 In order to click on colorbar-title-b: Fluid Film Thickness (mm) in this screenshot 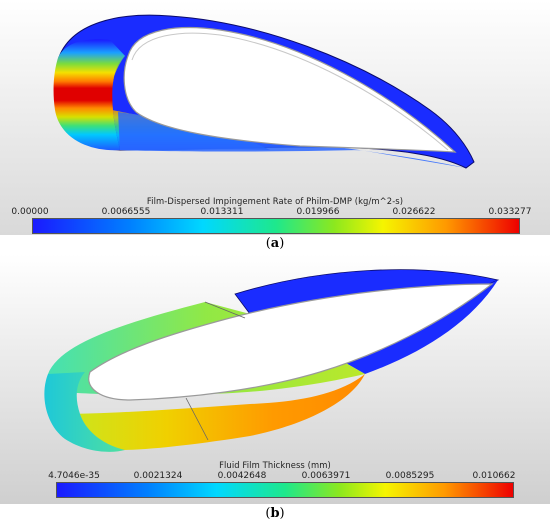, I will do `click(275, 465)`.